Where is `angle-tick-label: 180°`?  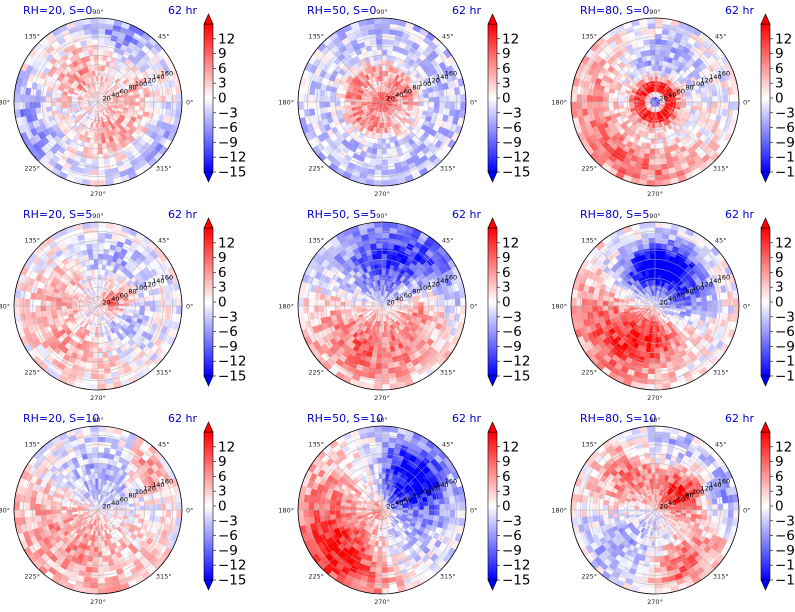
angle-tick-label: 180° is located at coordinates (559, 103).